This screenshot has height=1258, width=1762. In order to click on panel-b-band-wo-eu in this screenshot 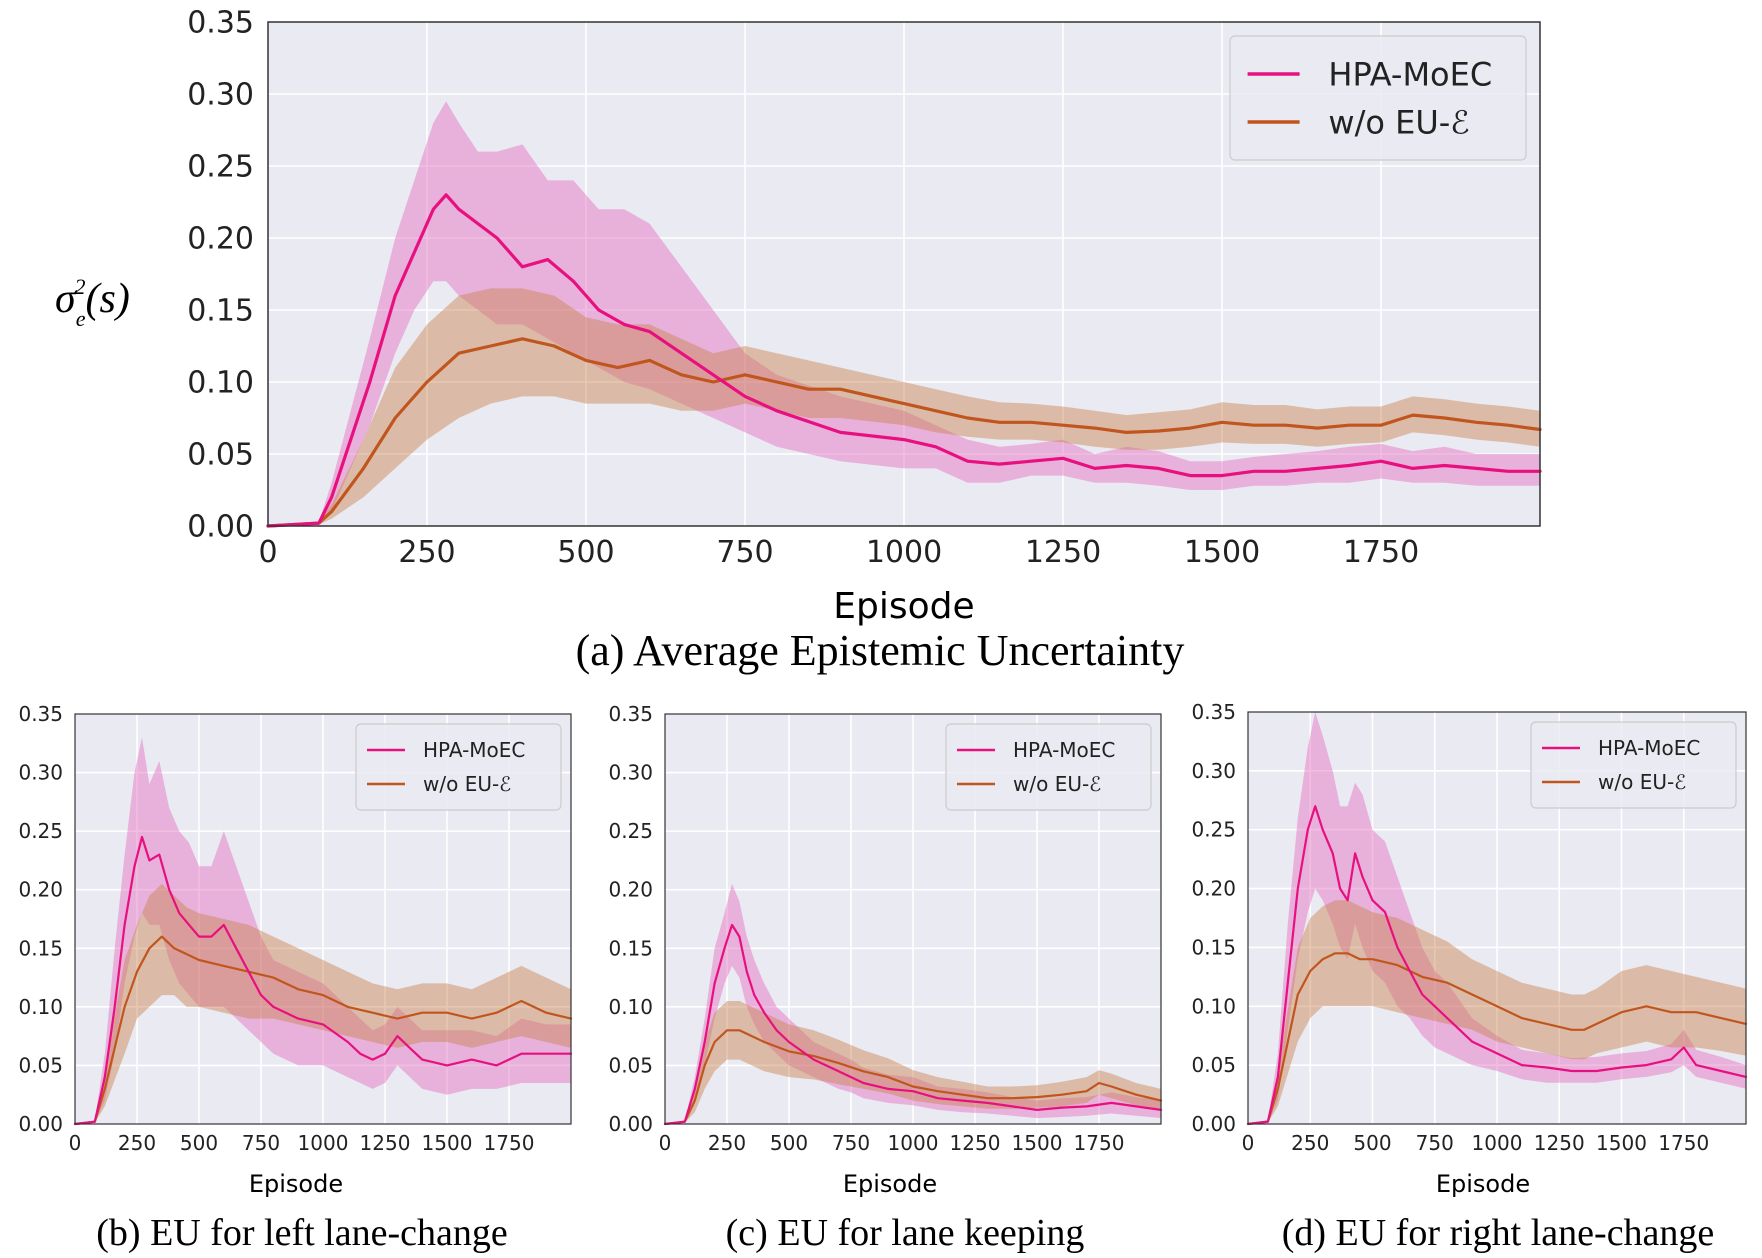, I will do `click(323, 1003)`.